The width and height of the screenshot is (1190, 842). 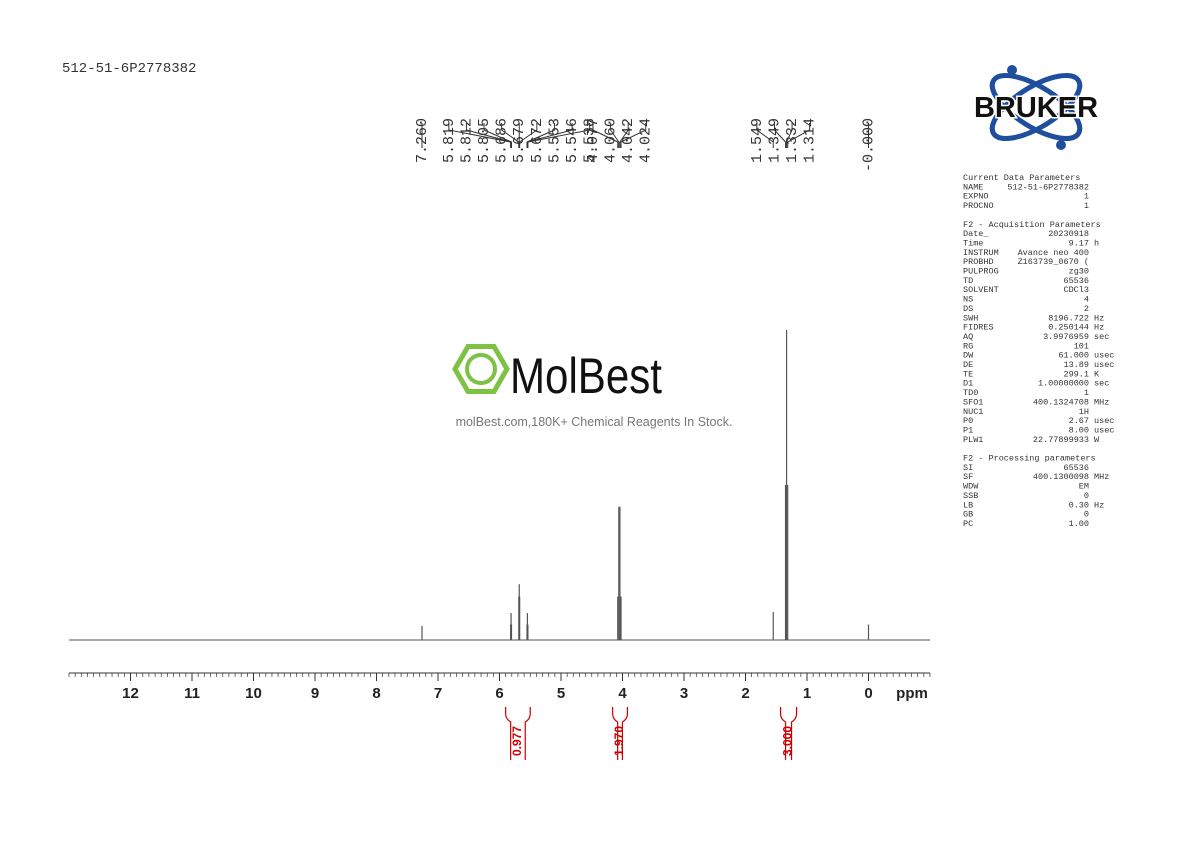 What do you see at coordinates (1076, 365) in the screenshot?
I see `parameter-value: 13.89` at bounding box center [1076, 365].